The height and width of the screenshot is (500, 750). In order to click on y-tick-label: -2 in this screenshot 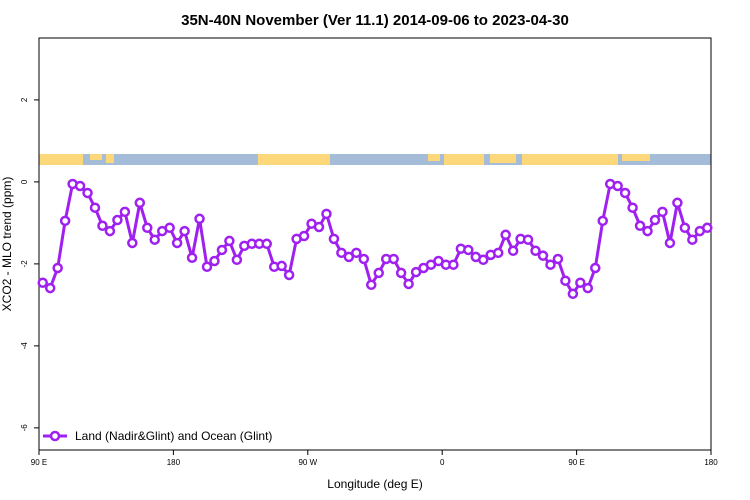, I will do `click(24, 264)`.